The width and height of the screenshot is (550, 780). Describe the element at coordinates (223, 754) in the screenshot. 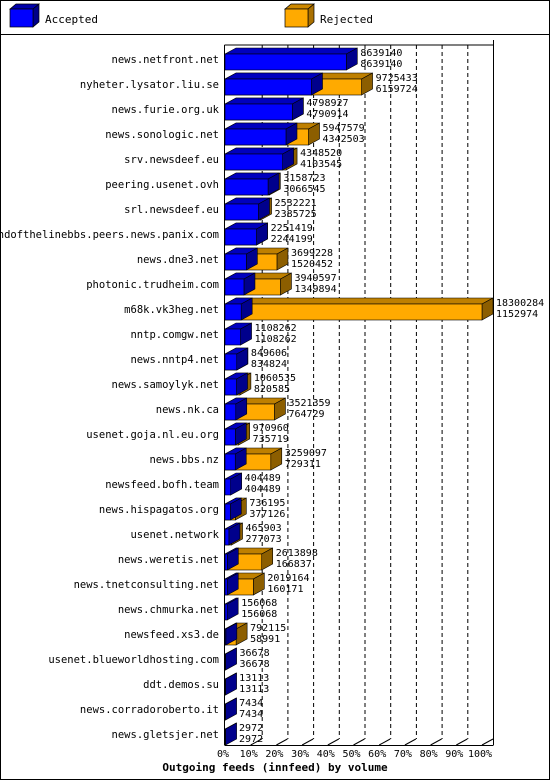

I see `x-tick-label: 0%` at that location.